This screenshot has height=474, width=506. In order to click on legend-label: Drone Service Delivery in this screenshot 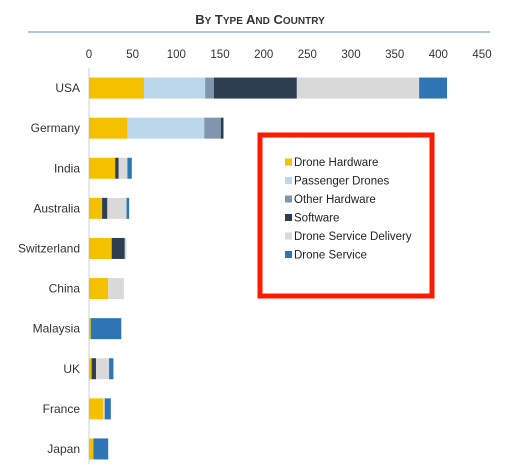, I will do `click(353, 237)`.